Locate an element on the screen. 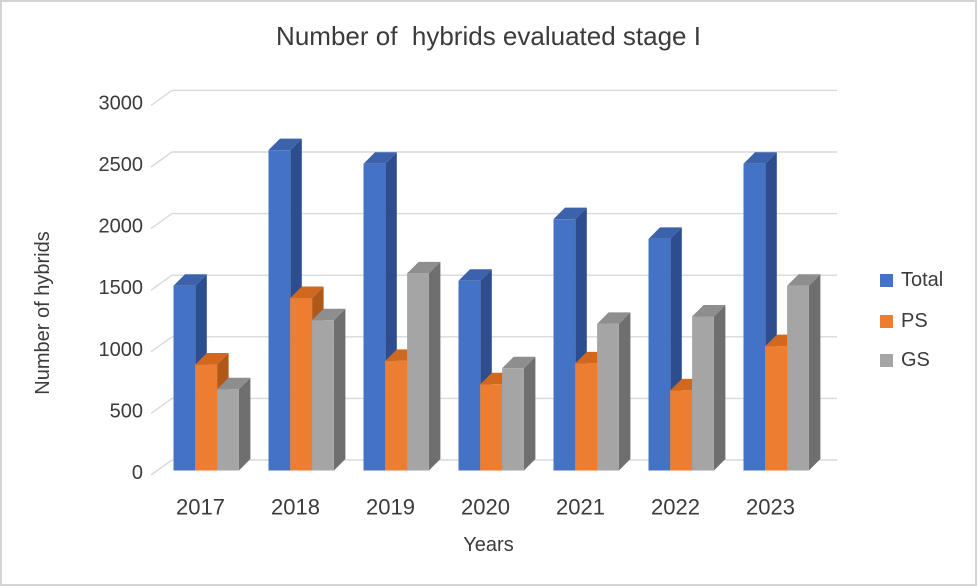 The image size is (977, 586). x-axis-title: Years is located at coordinates (488, 545).